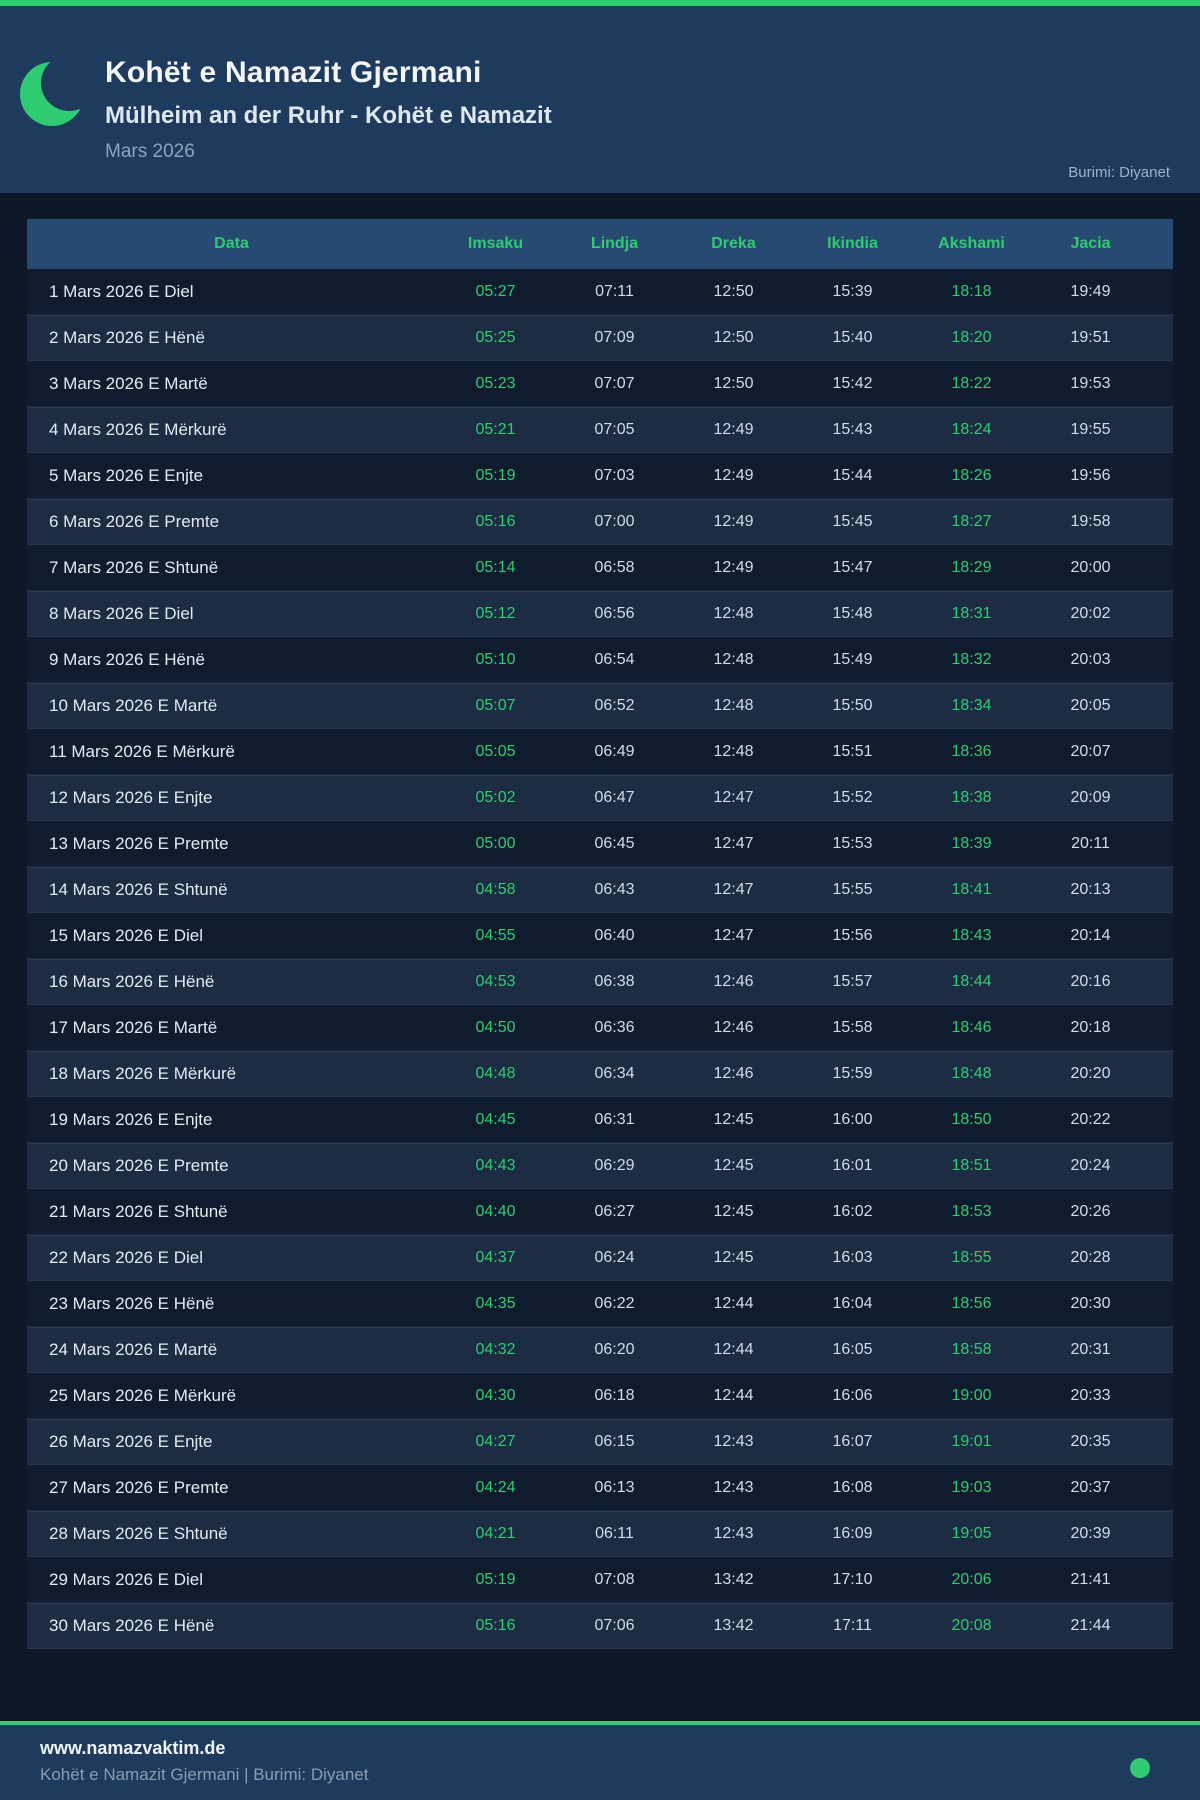  What do you see at coordinates (495, 981) in the screenshot?
I see `time-cell-imsaku: 04:53` at bounding box center [495, 981].